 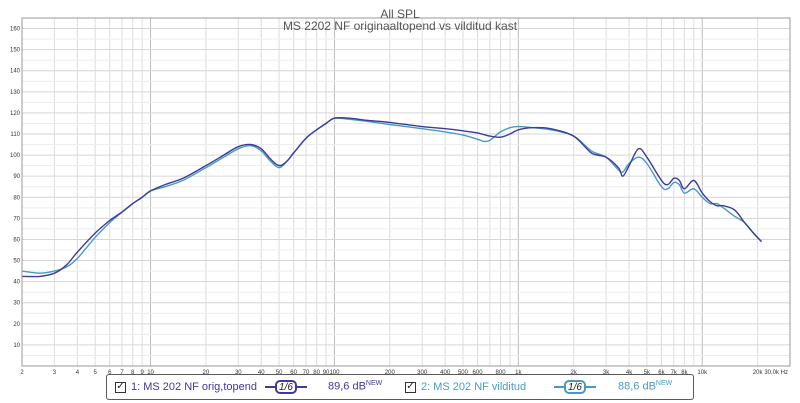 What do you see at coordinates (410, 387) in the screenshot?
I see `series-2-checkbox: ✓` at bounding box center [410, 387].